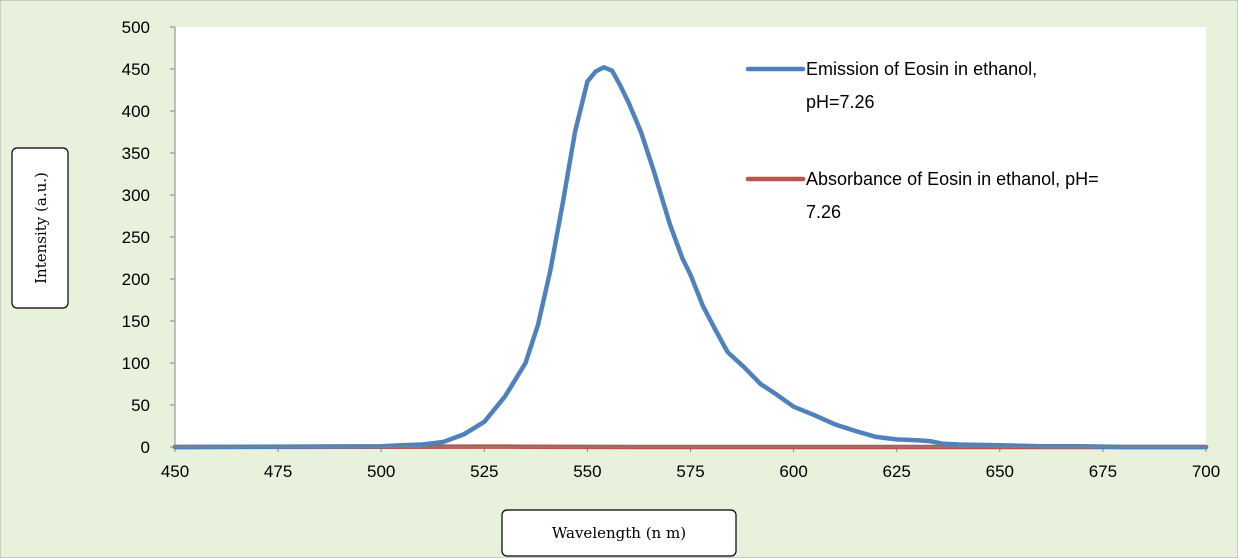  I want to click on x-axis-title-box: Wavelength (n m), so click(619, 533).